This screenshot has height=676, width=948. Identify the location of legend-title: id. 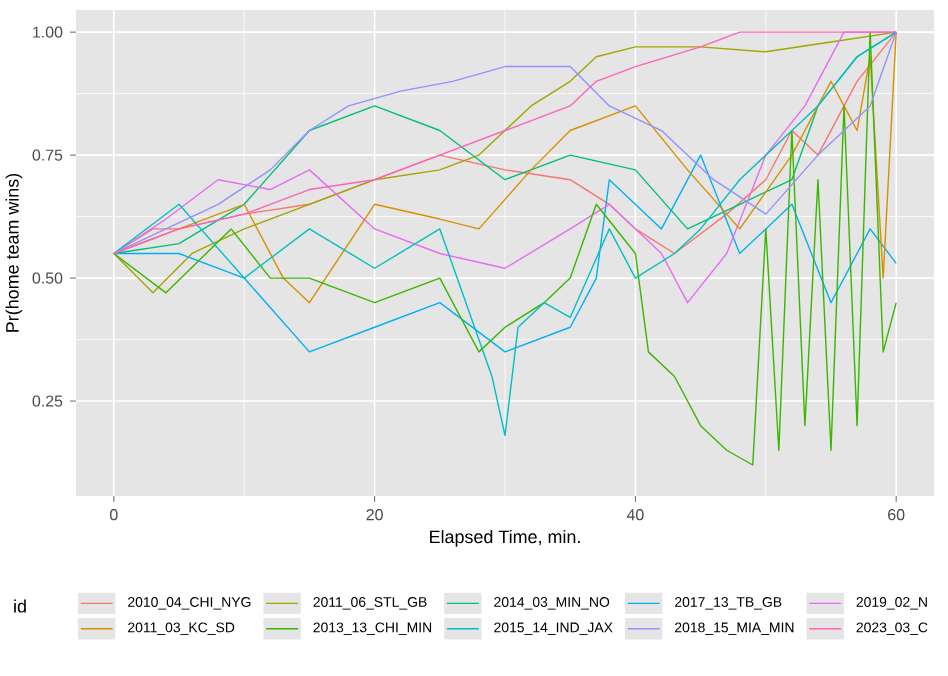
(20, 606).